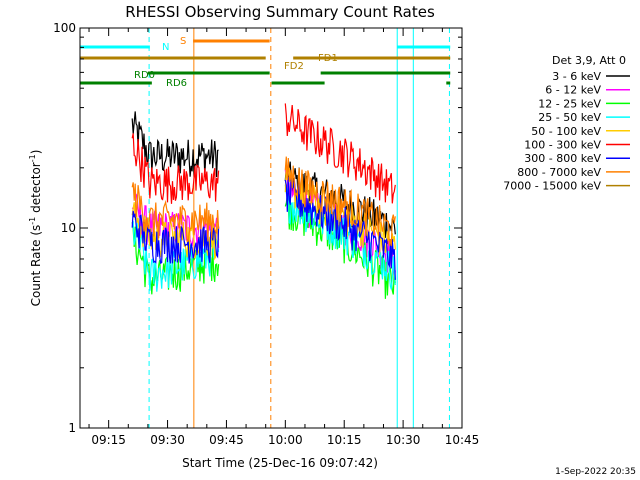  I want to click on y-tick-label: 10, so click(68, 228).